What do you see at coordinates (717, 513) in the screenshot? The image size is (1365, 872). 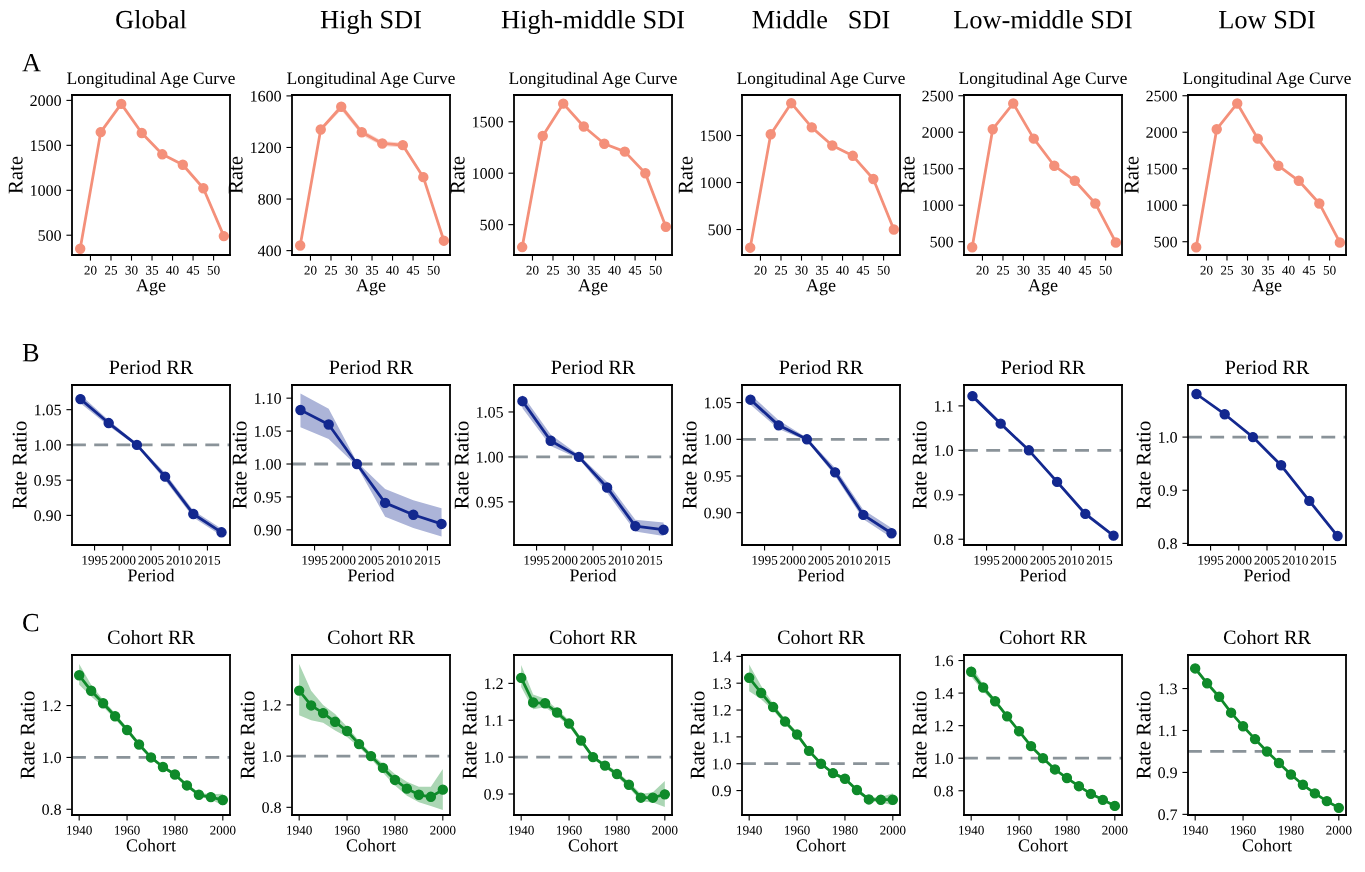 I see `y-tick-label: 0.90` at bounding box center [717, 513].